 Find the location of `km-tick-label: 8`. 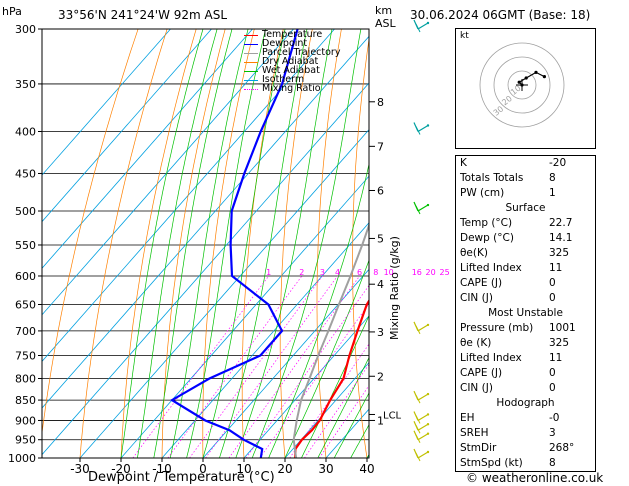

km-tick-label: 8 is located at coordinates (380, 102).